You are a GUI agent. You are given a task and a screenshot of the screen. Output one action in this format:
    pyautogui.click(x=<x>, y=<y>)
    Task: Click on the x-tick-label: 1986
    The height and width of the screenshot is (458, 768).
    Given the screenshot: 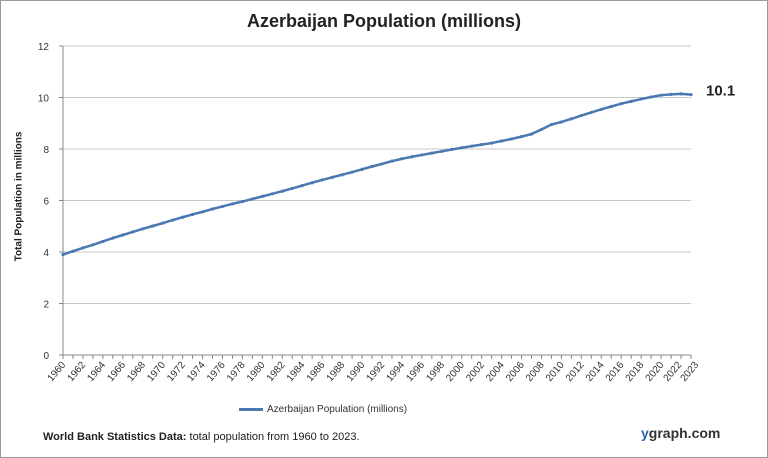 What is the action you would take?
    pyautogui.click(x=316, y=372)
    